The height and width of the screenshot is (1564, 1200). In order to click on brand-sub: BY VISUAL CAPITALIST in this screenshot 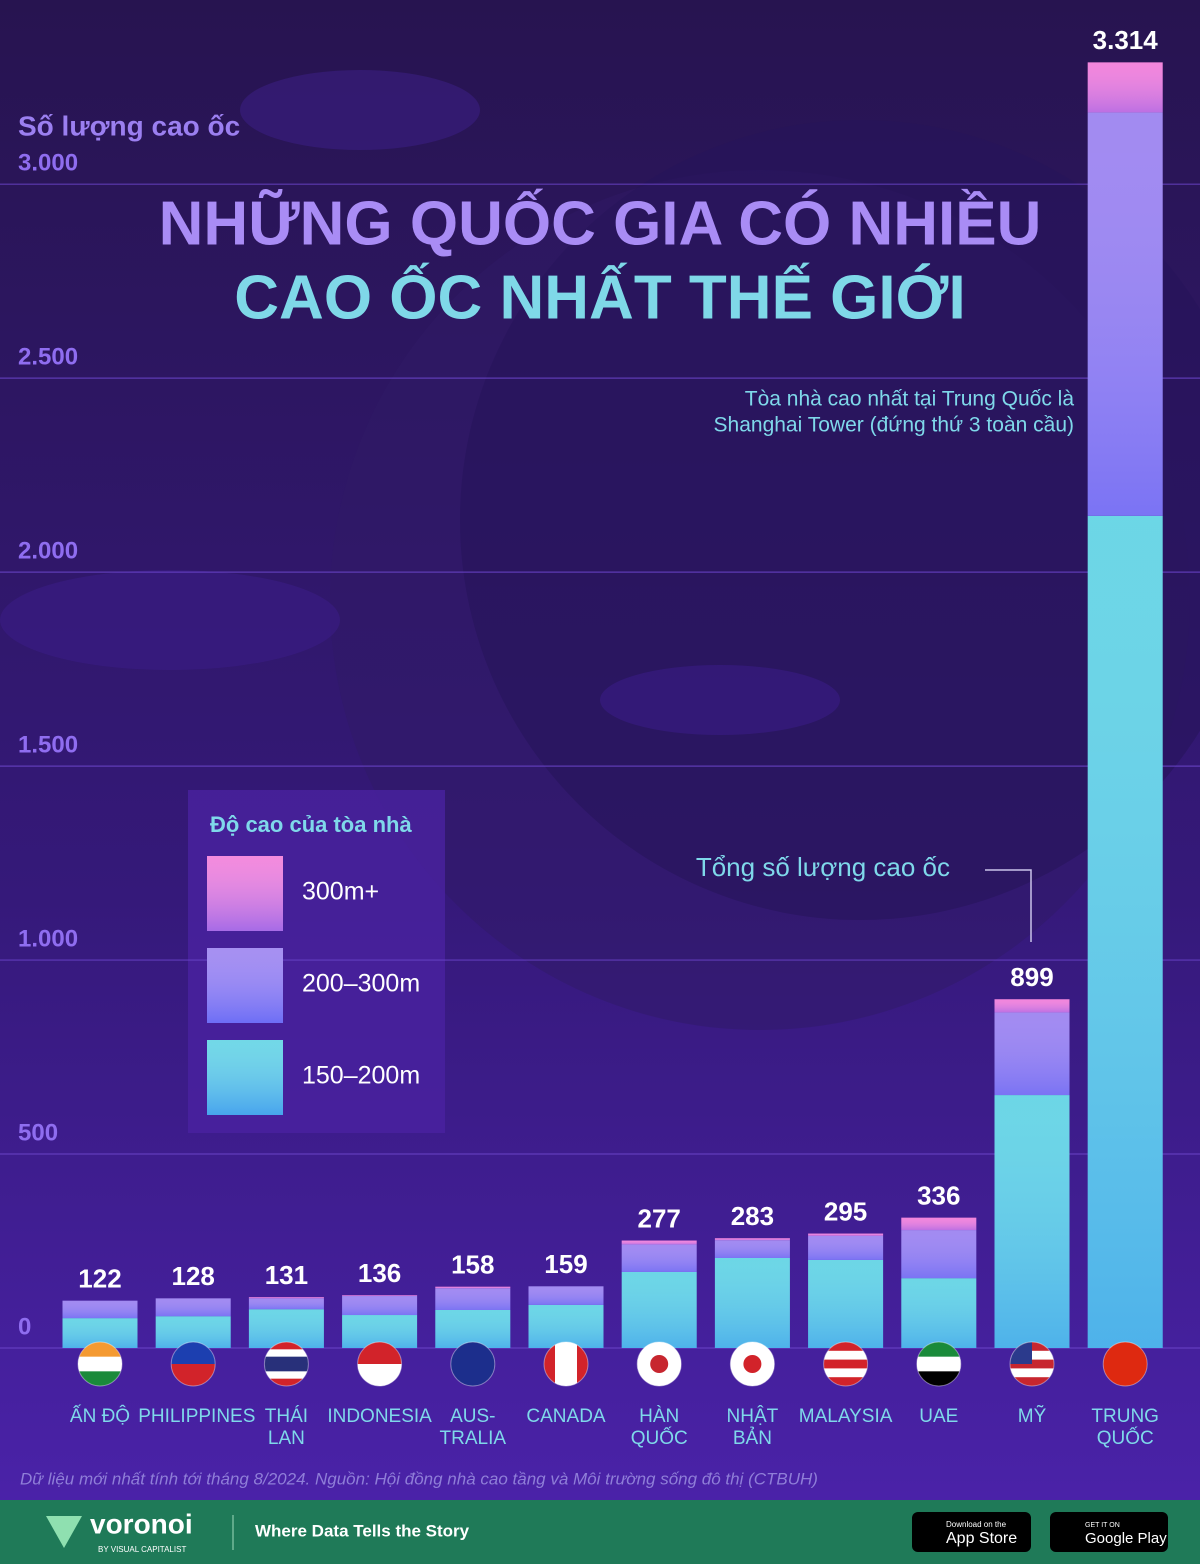, I will do `click(142, 1549)`.